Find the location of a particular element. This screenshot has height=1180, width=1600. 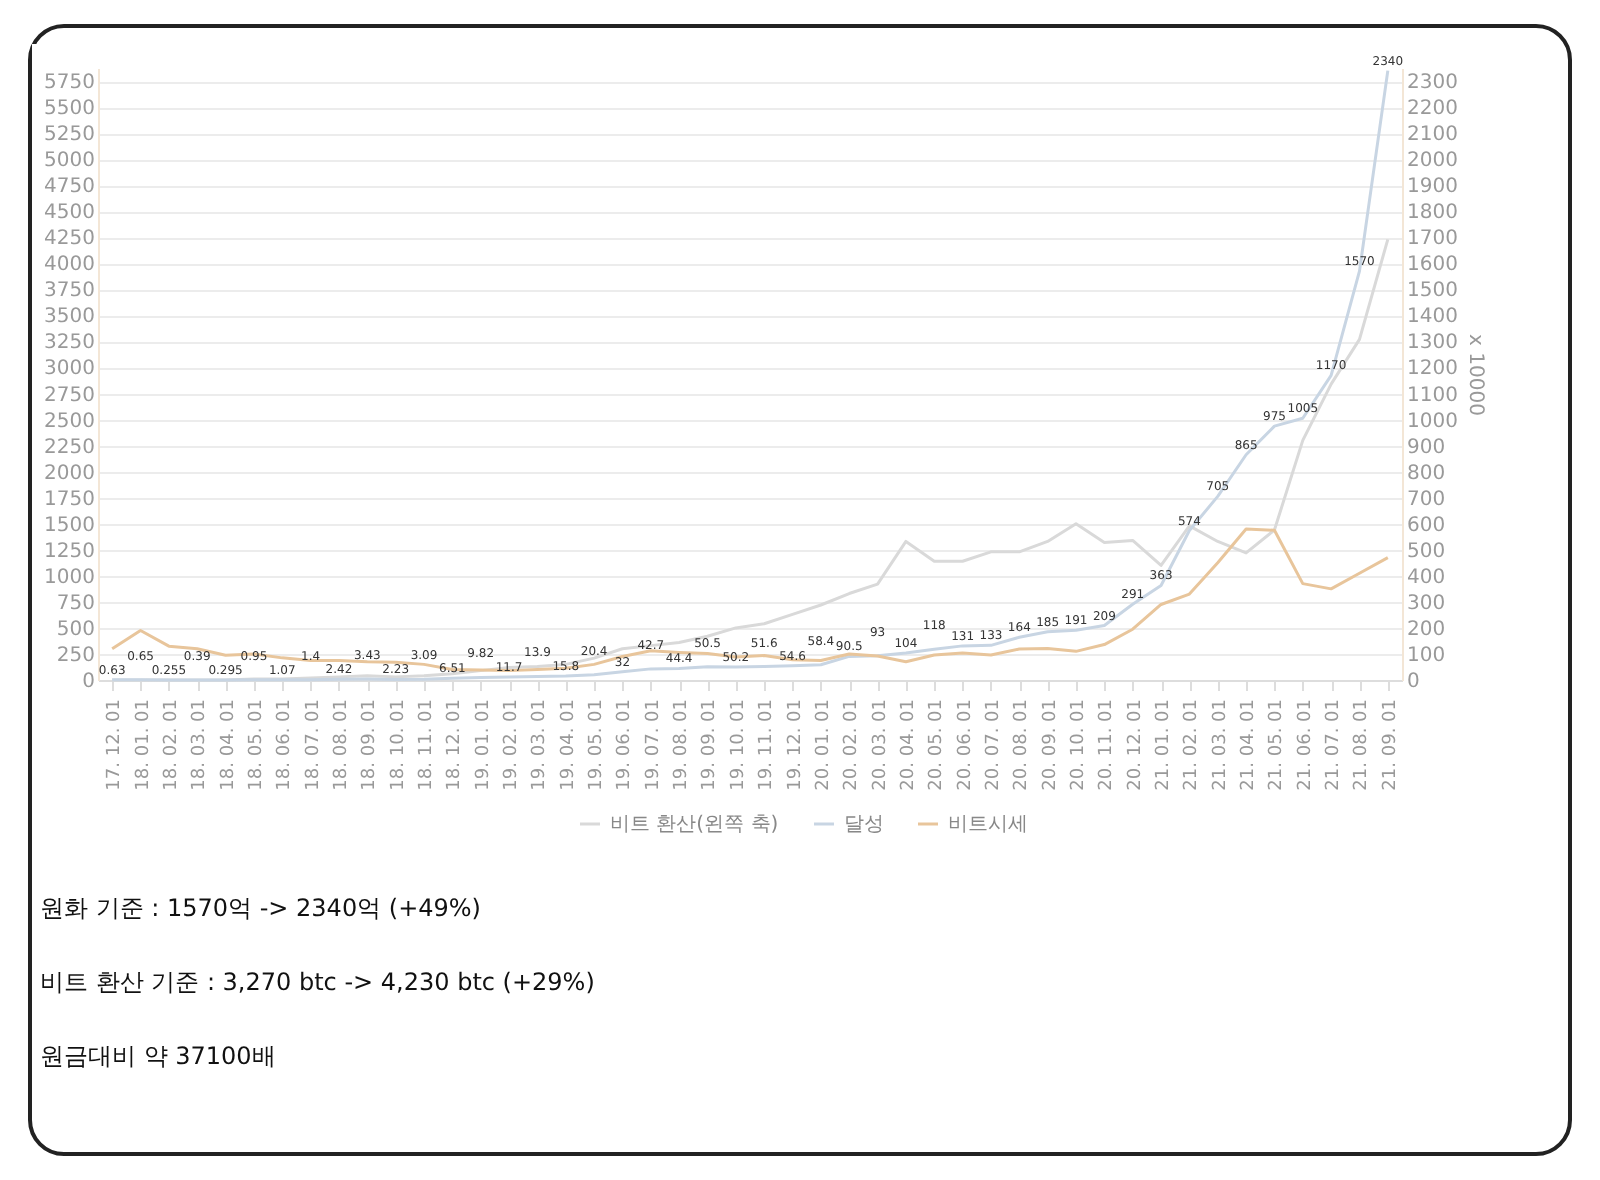

x-tick-label: 21. 05. 01 is located at coordinates (1277, 745).